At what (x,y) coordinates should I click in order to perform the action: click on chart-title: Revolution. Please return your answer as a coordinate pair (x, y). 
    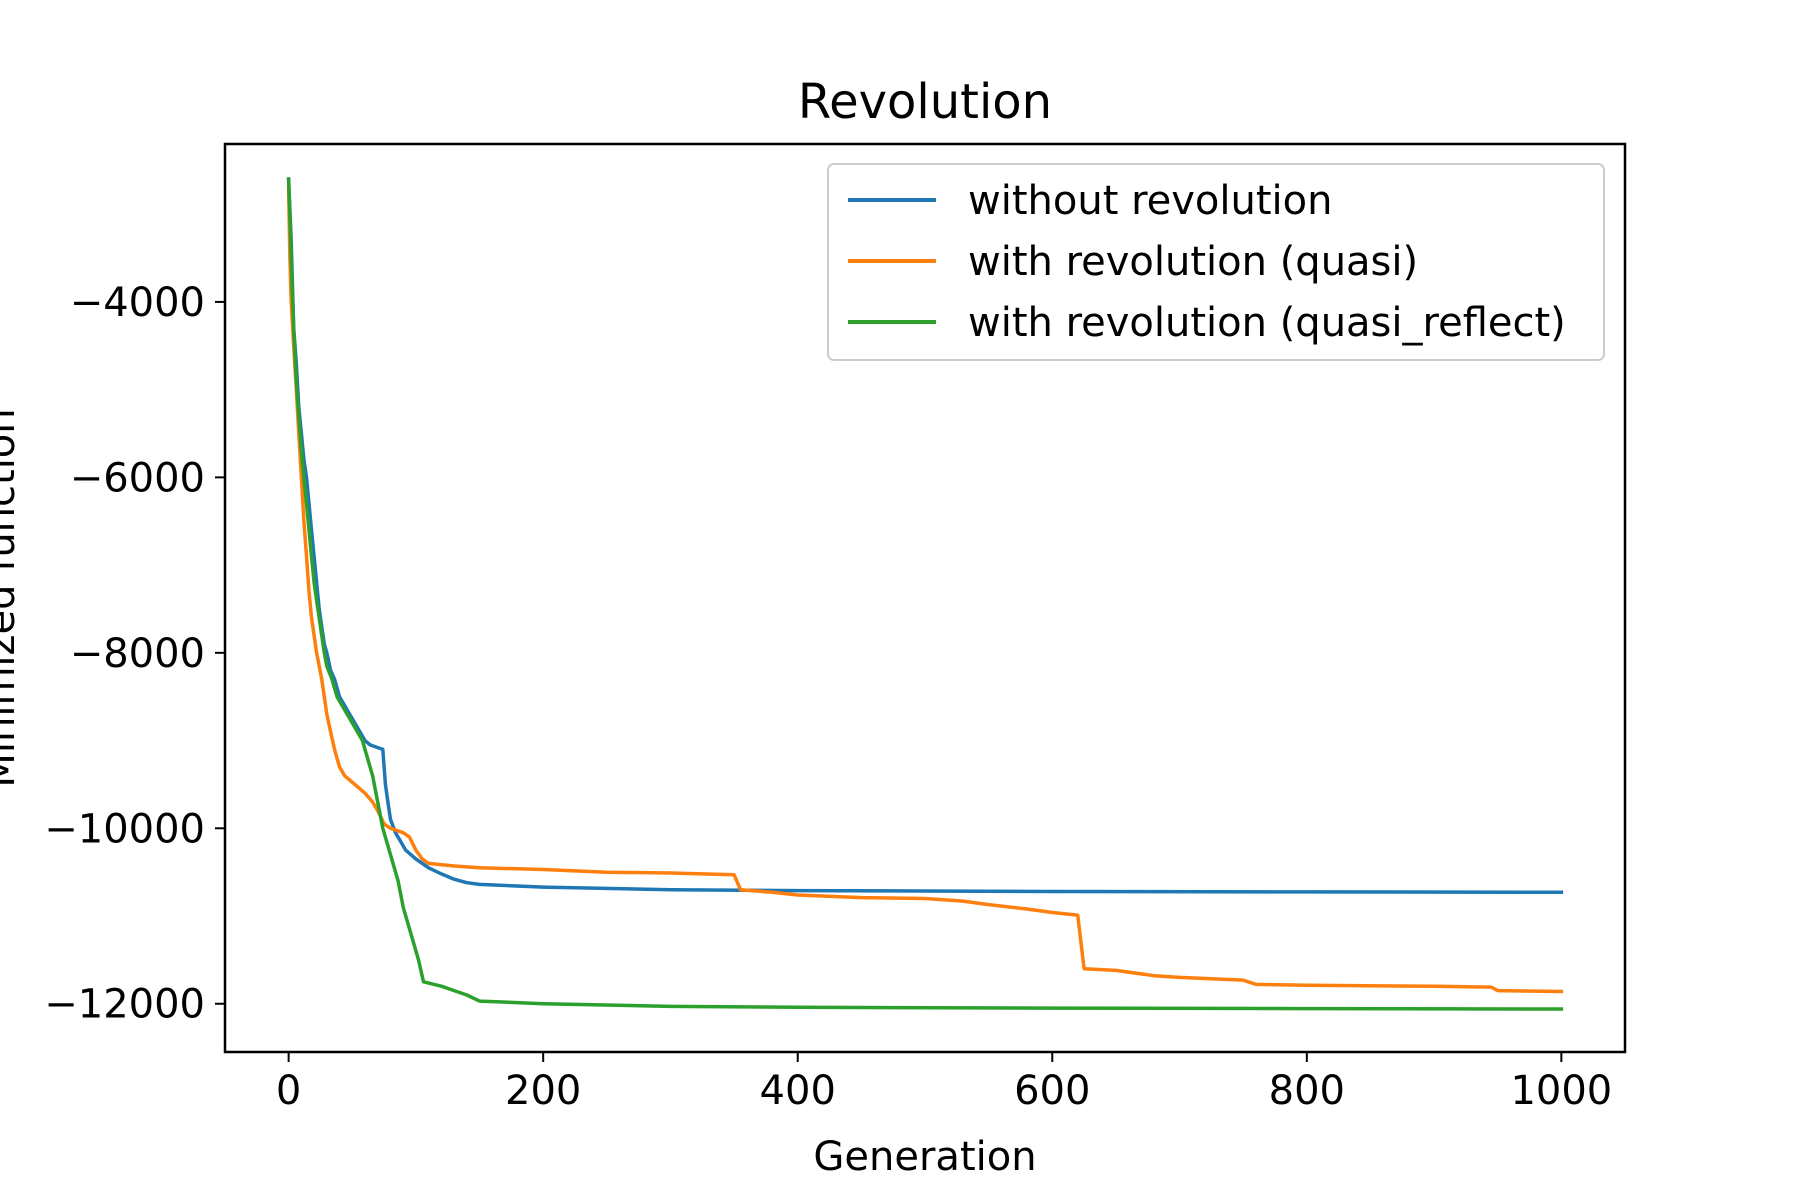
    Looking at the image, I should click on (925, 102).